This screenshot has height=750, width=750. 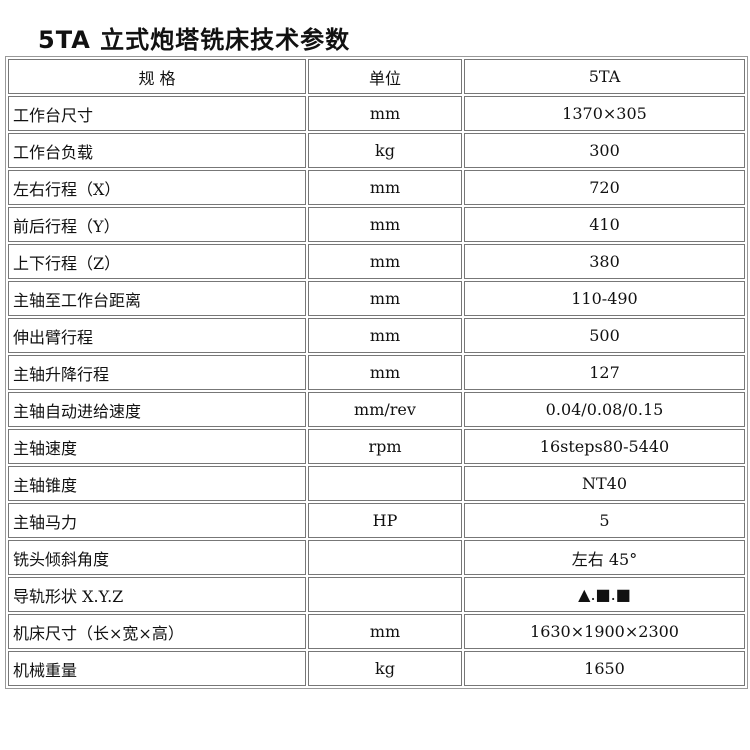 I want to click on cell: 110-490, so click(x=604, y=298).